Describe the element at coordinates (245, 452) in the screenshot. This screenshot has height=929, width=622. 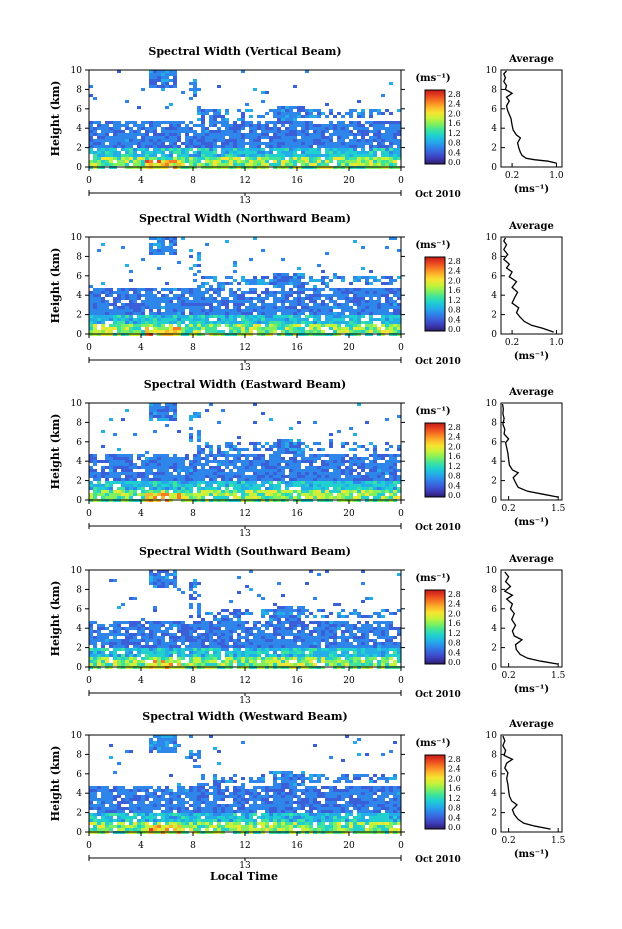
I see `heatmap-cells` at that location.